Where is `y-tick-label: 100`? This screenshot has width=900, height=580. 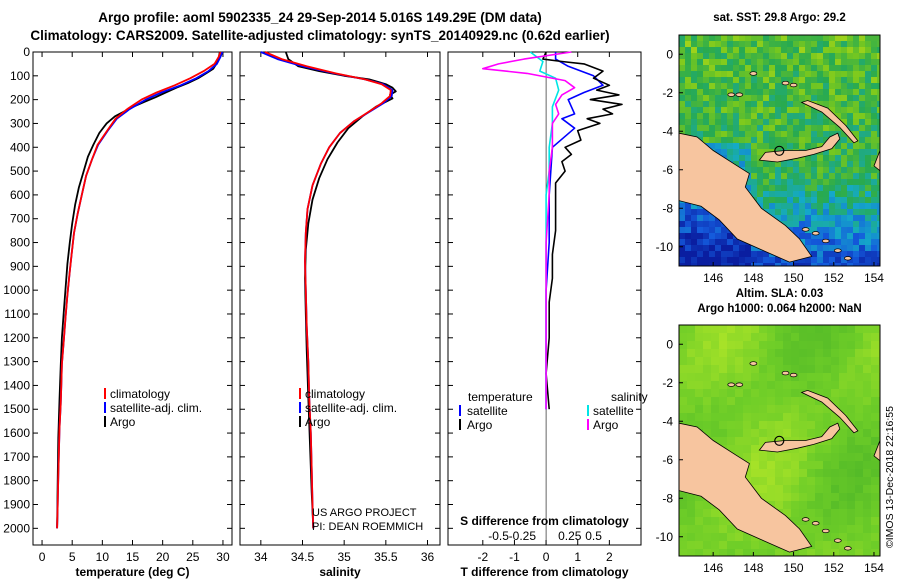
y-tick-label: 100 is located at coordinates (20, 76).